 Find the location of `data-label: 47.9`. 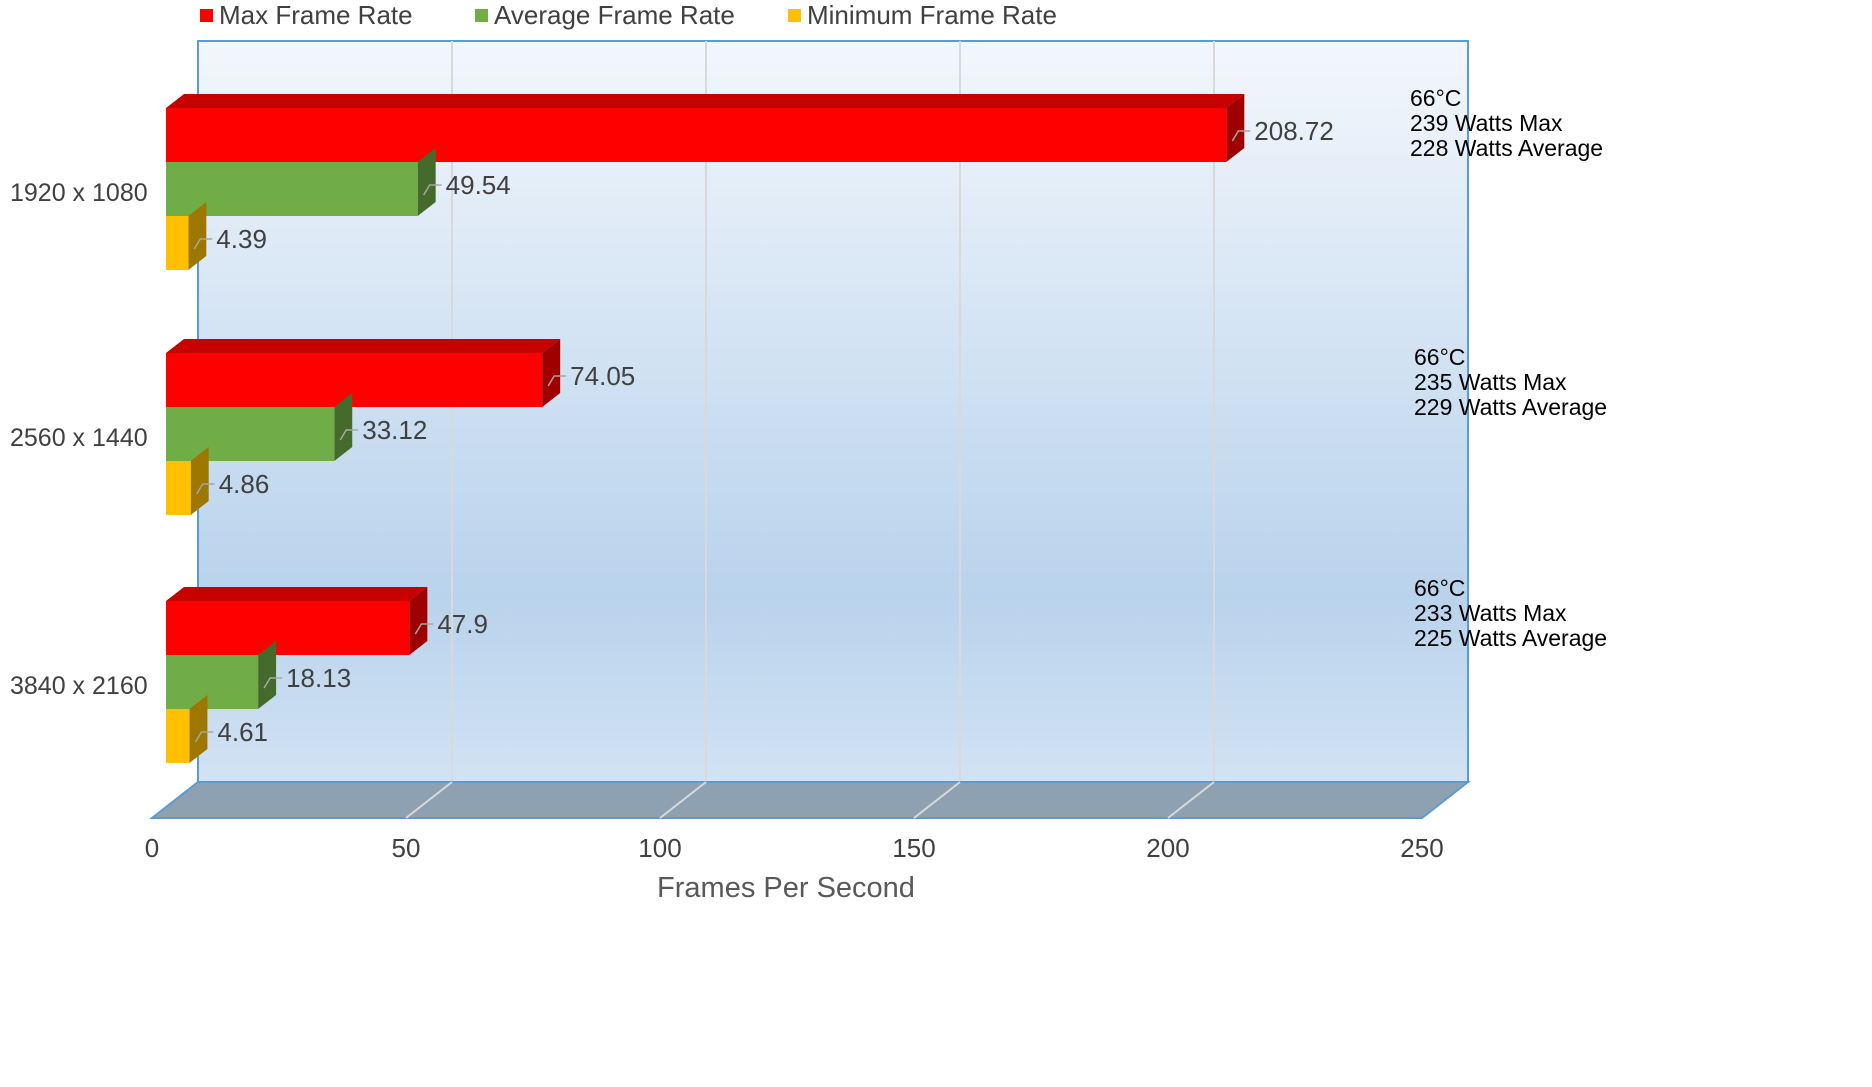

data-label: 47.9 is located at coordinates (462, 624).